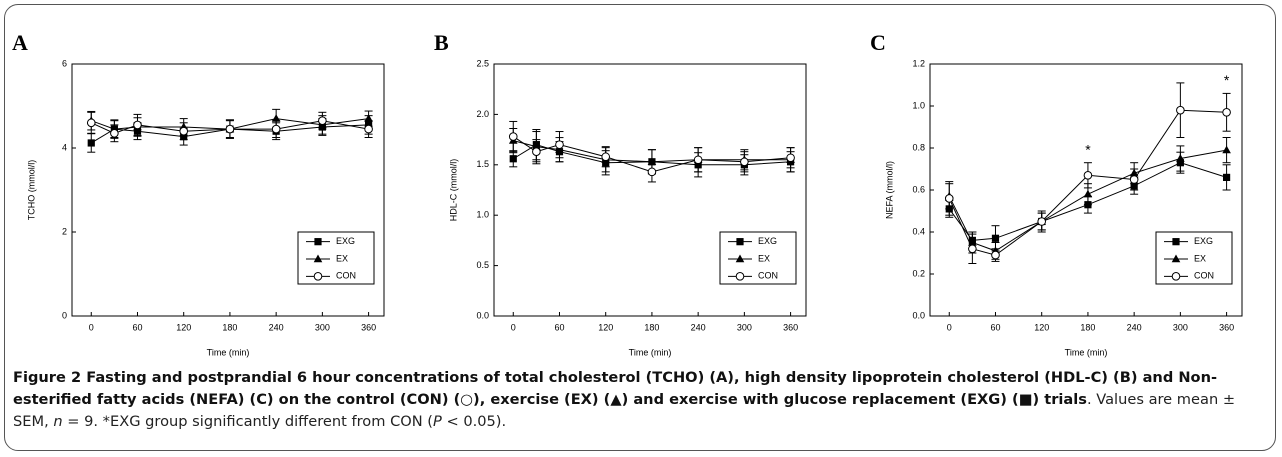 Image resolution: width=1282 pixels, height=457 pixels. Describe the element at coordinates (878, 42) in the screenshot. I see `panel-label: C` at that location.